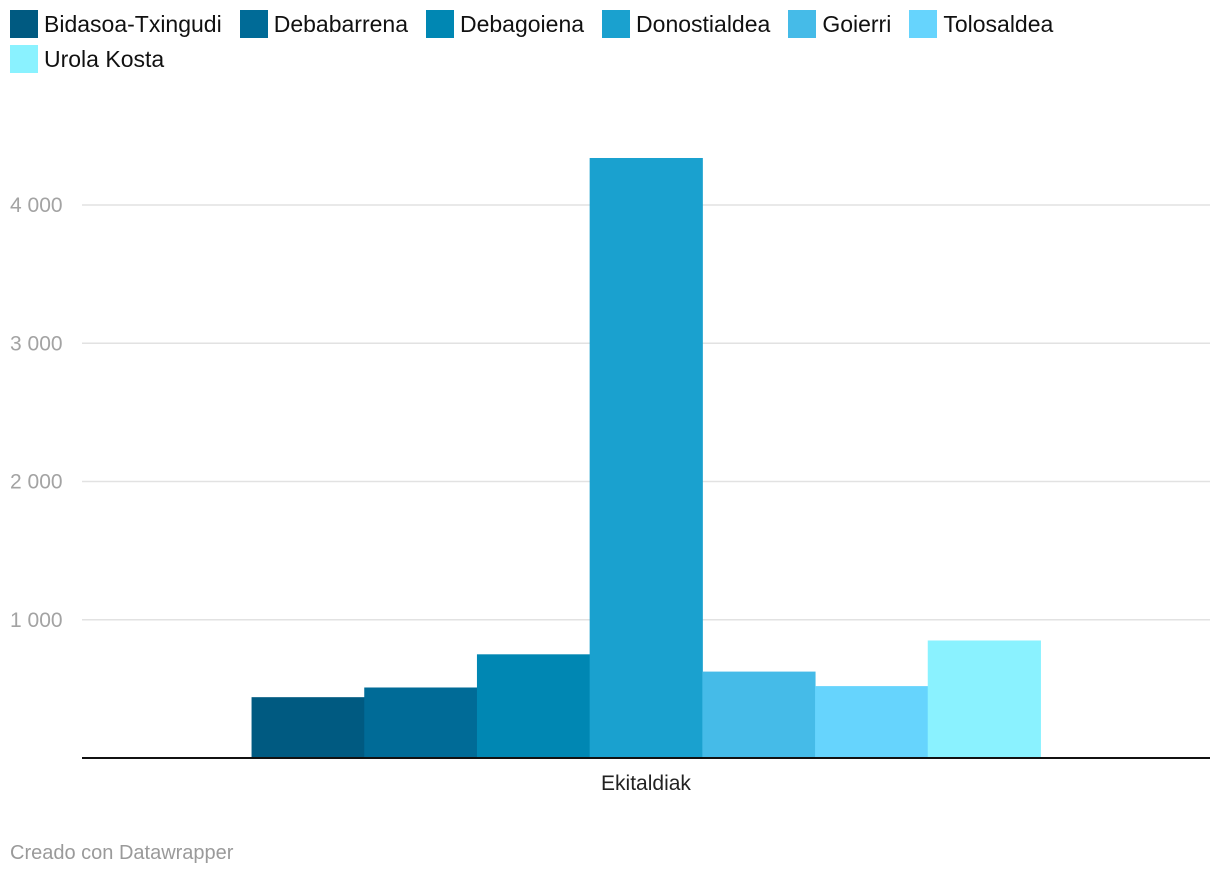  Describe the element at coordinates (122, 853) in the screenshot. I see `credit-text: Creado con Datawrapper` at that location.